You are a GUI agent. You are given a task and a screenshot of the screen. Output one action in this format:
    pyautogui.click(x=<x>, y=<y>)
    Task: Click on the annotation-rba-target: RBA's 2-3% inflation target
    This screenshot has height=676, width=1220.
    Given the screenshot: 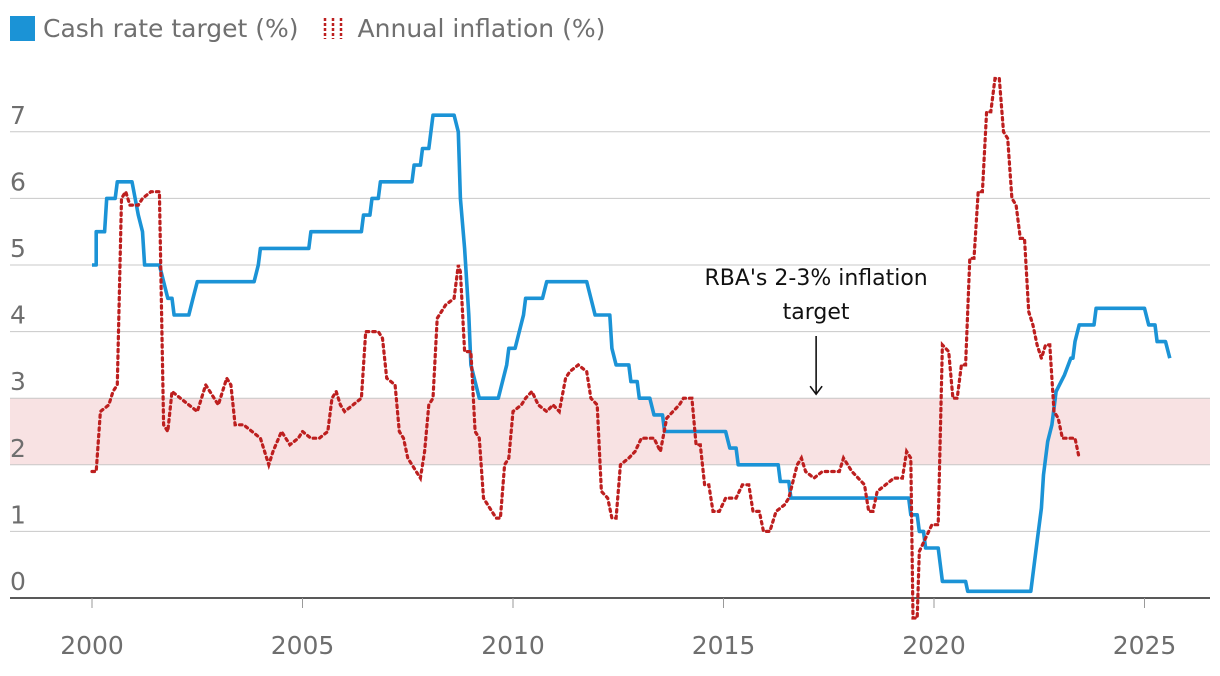 What is the action you would take?
    pyautogui.click(x=816, y=331)
    